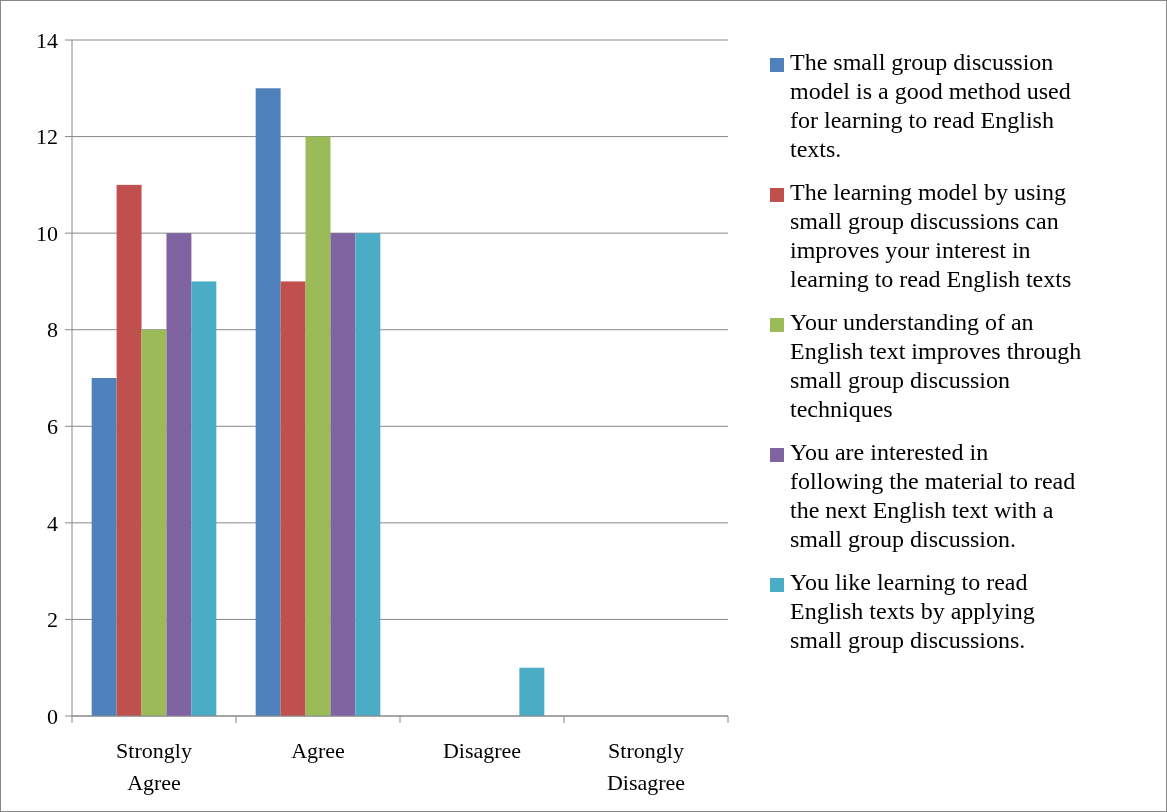  Describe the element at coordinates (931, 235) in the screenshot. I see `legend-label: The learning model by using small group discussions can improves your interest in learning to read English texts` at that location.